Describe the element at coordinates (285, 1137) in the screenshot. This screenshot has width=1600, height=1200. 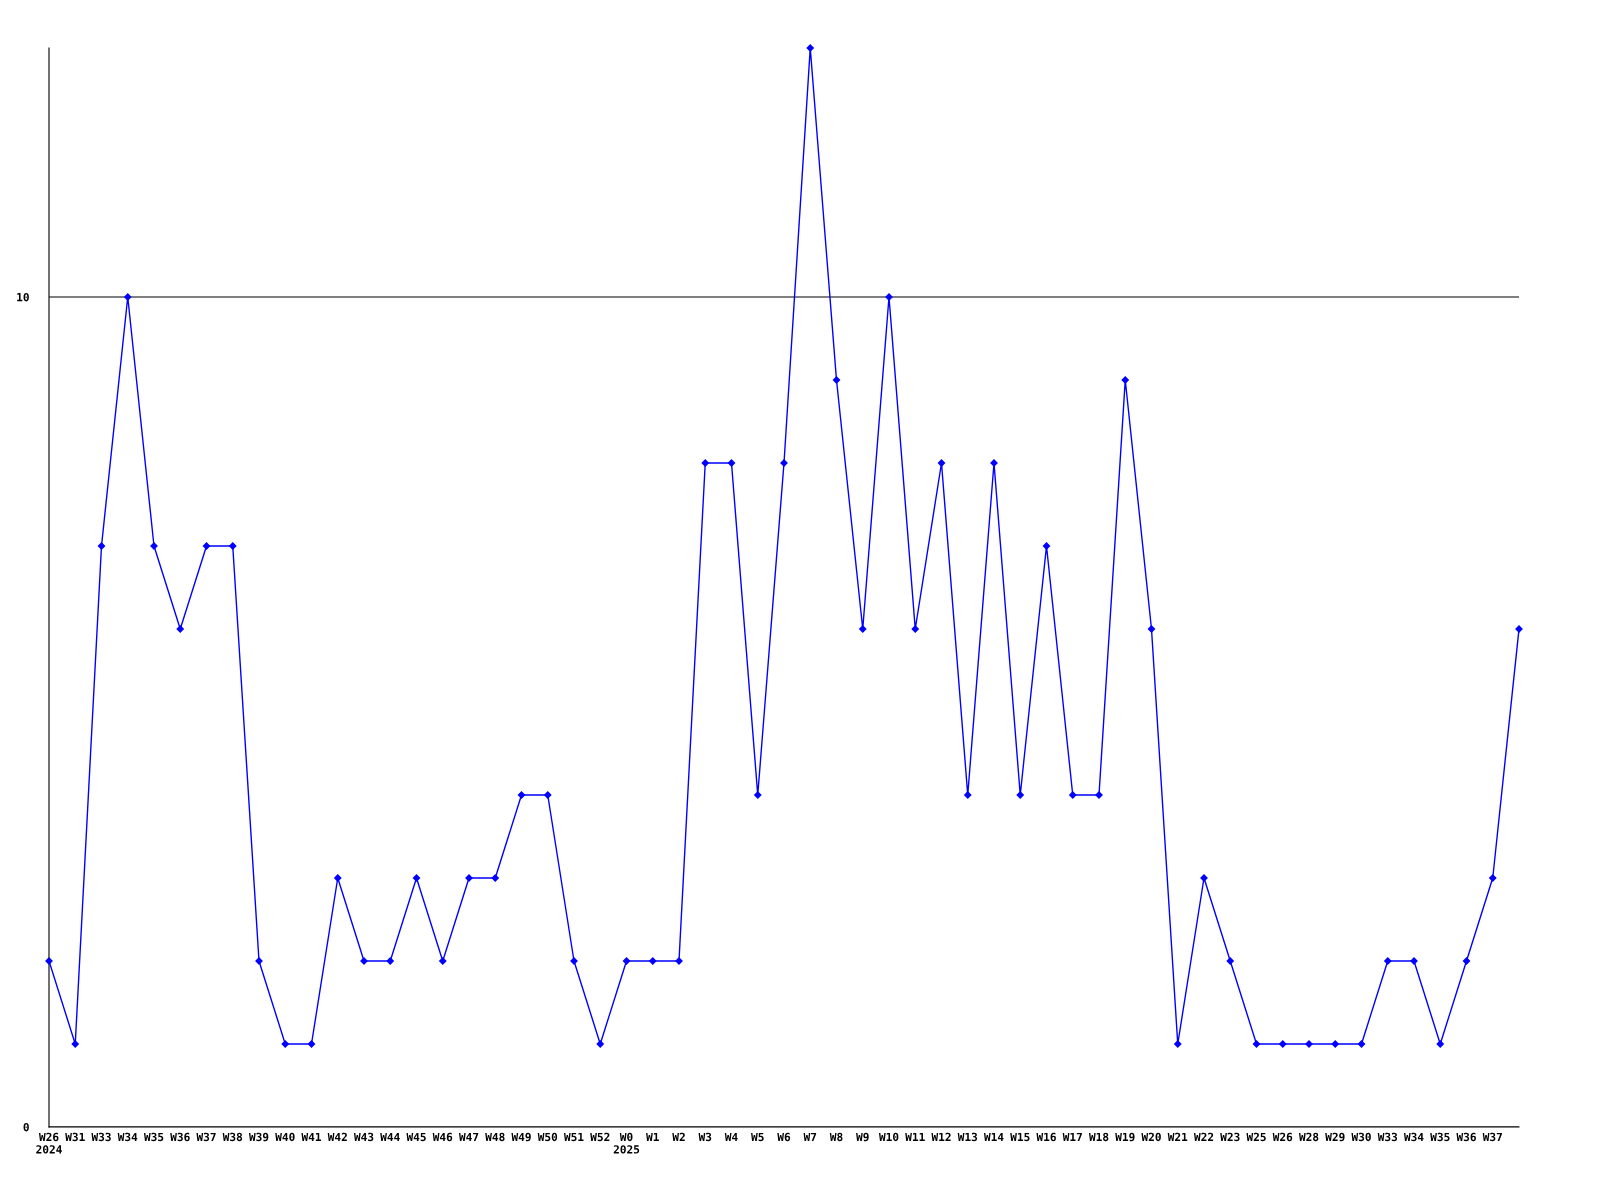
I see `x-tick-label: W40` at that location.